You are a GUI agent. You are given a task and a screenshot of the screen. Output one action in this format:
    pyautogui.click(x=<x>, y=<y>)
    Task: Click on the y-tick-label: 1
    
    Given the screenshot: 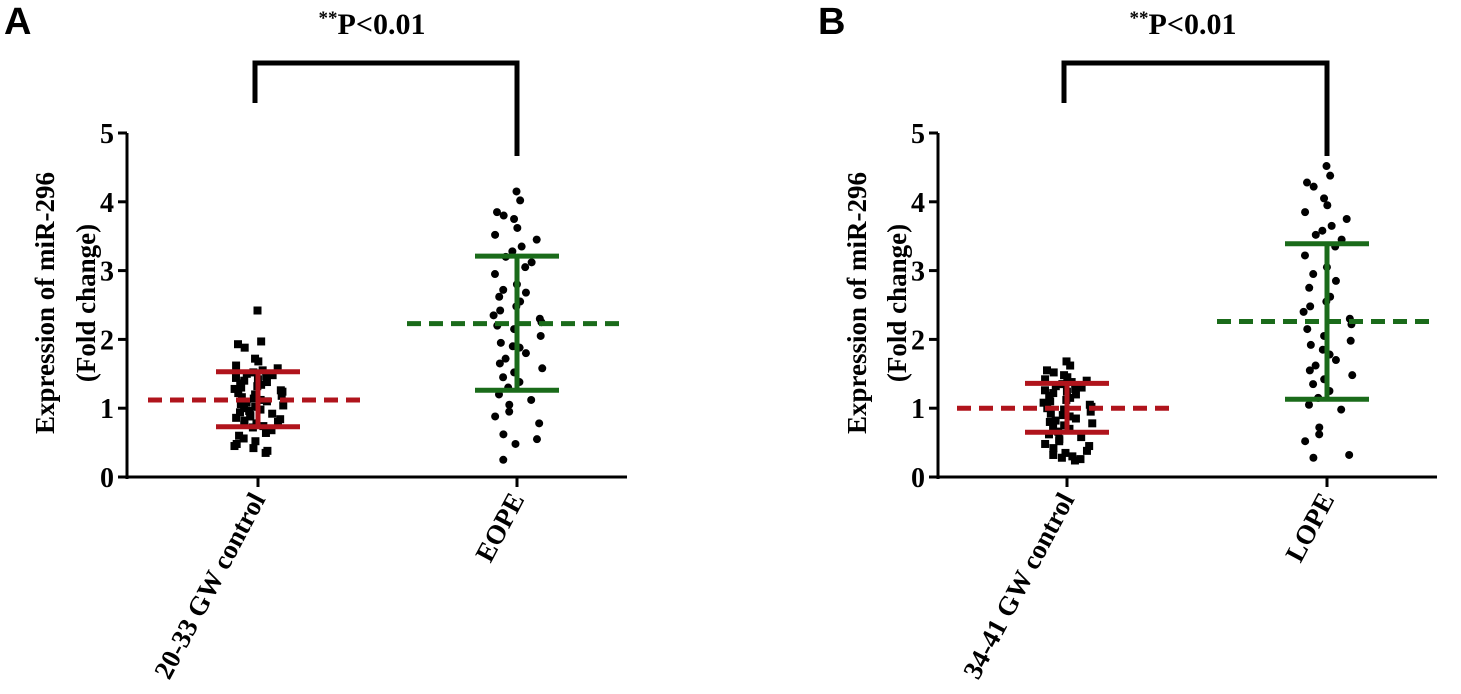 What is the action you would take?
    pyautogui.click(x=918, y=409)
    